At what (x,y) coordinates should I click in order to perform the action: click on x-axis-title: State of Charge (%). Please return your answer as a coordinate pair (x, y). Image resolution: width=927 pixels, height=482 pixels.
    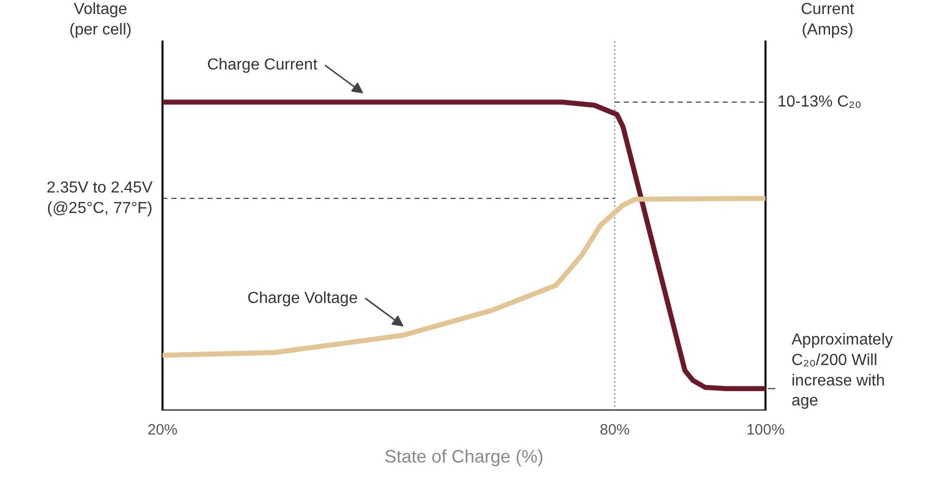
    Looking at the image, I should click on (464, 456).